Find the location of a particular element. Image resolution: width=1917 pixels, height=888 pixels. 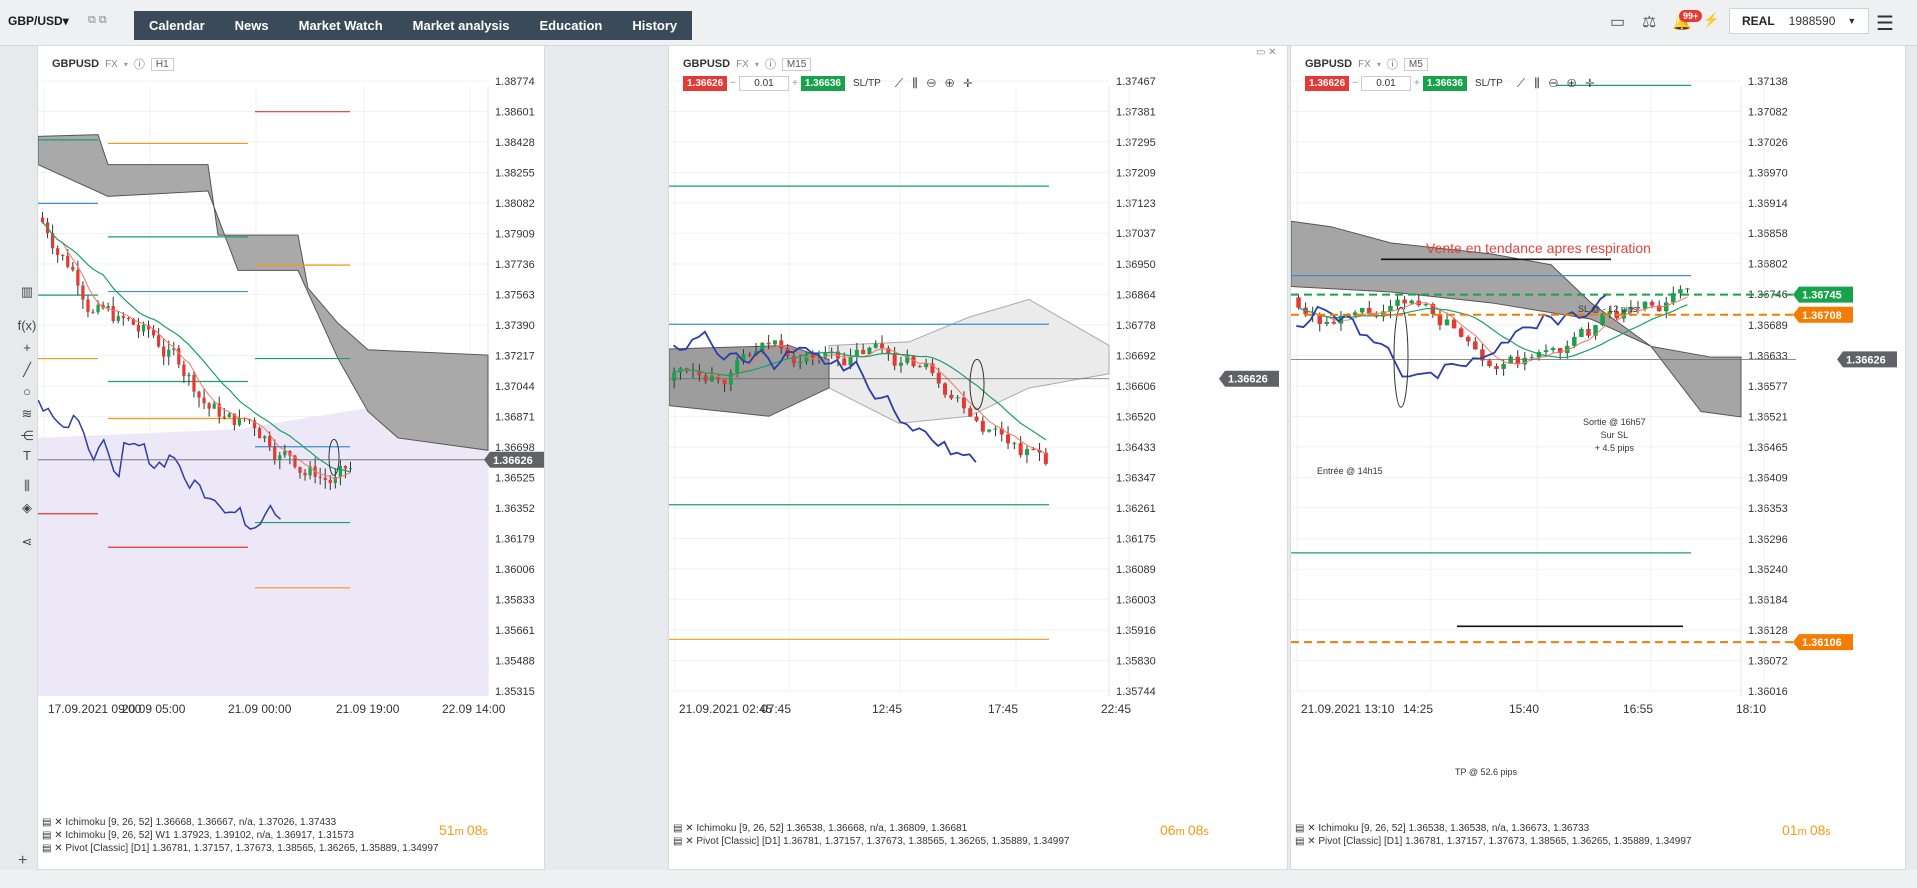

annotation-exit: Sortie @ 16h57 Sur SL + 4.5 pips is located at coordinates (1614, 435).